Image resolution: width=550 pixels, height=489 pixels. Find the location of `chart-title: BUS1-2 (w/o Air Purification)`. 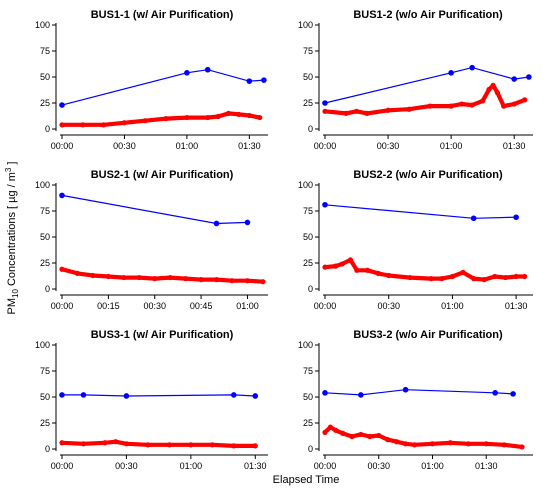

chart-title: BUS1-2 (w/o Air Purification) is located at coordinates (428, 15).